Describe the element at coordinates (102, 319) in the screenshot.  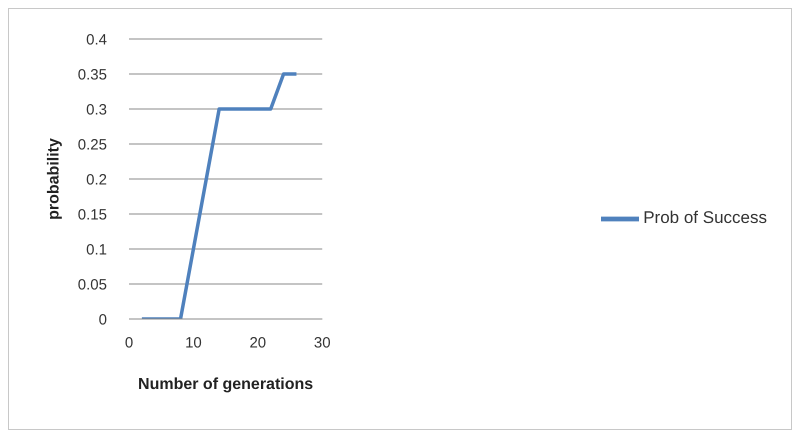
I see `y-tick-label: 0` at that location.